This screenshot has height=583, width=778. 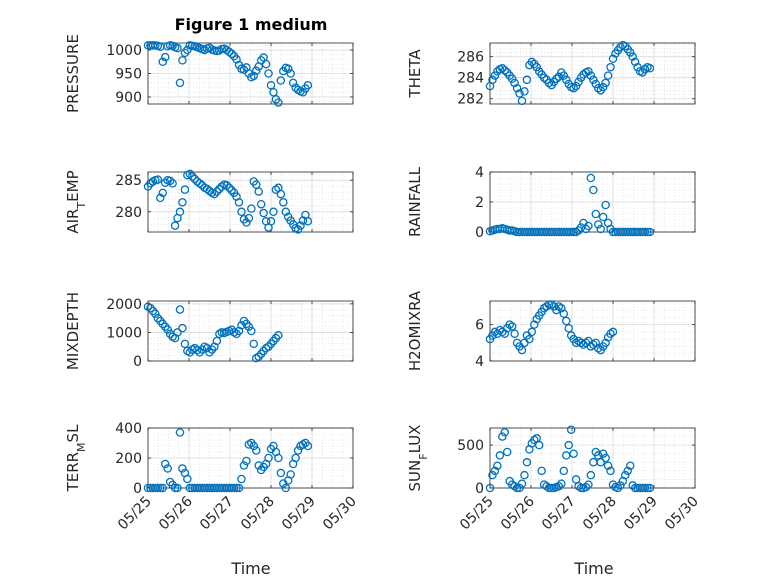 I want to click on y-tick-label: 286, so click(x=470, y=58).